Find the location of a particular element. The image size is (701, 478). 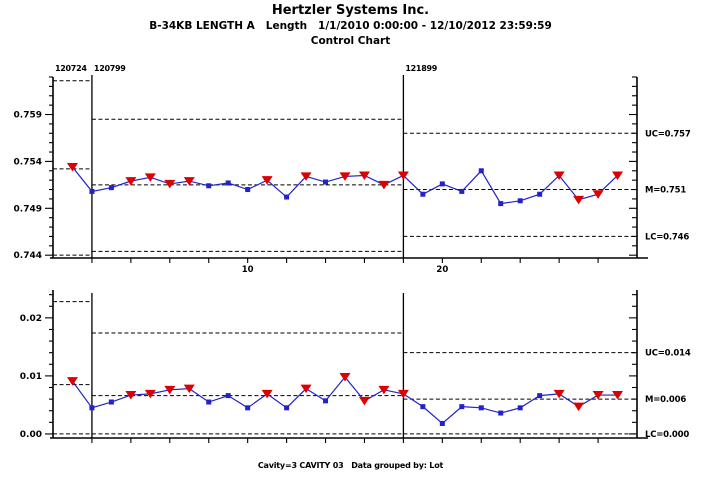

company-title: Hertzler Systems Inc. is located at coordinates (350, 10).